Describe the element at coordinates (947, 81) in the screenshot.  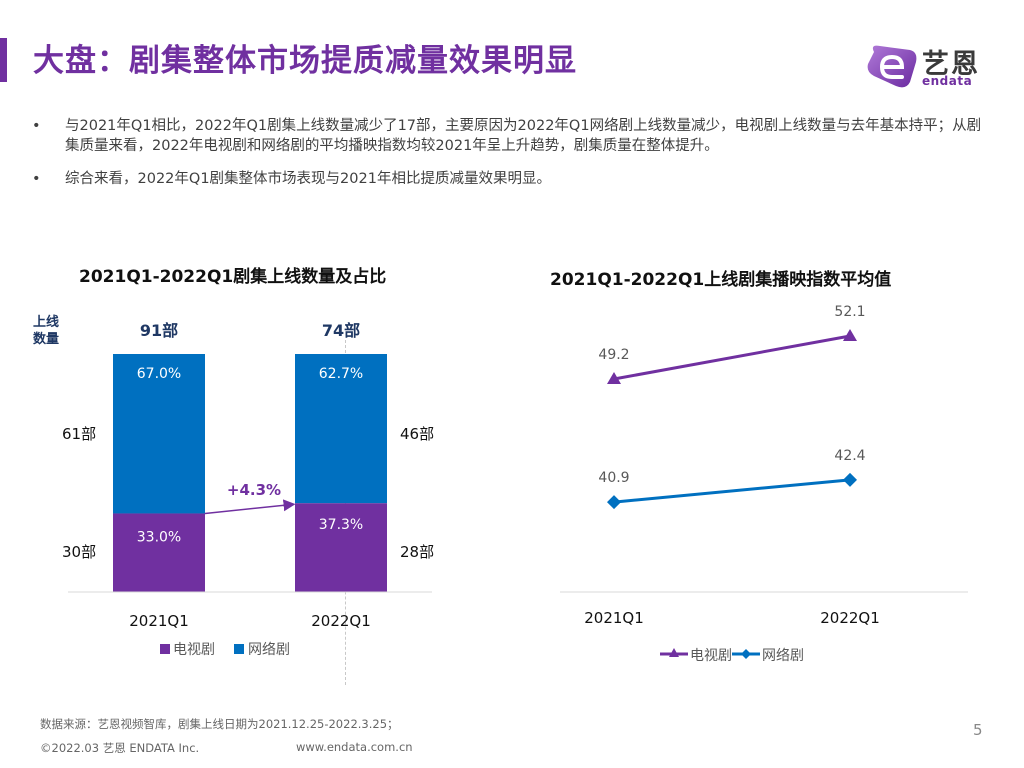
I see `logo-text-en: endata` at that location.